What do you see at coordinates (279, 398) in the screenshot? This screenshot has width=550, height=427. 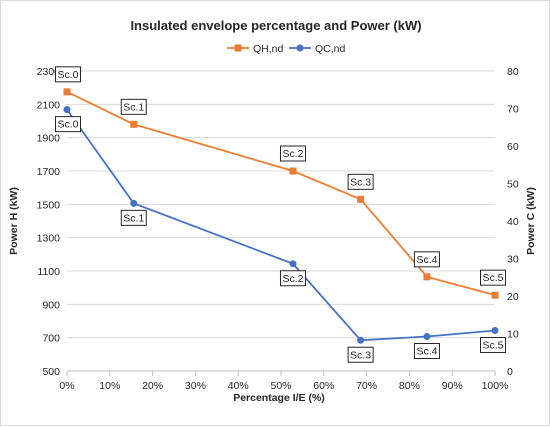 I see `x-axis-title: Percentage I/E (%)` at bounding box center [279, 398].